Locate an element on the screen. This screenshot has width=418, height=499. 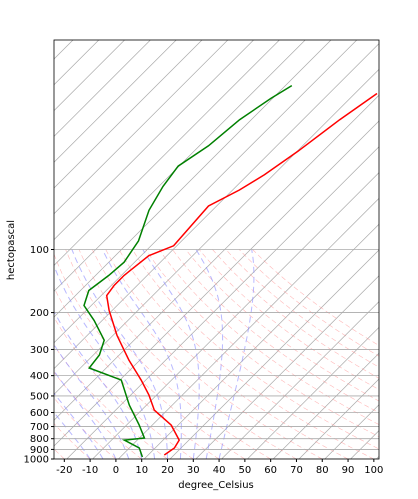
y-tick-label: 300 is located at coordinates (39, 350).